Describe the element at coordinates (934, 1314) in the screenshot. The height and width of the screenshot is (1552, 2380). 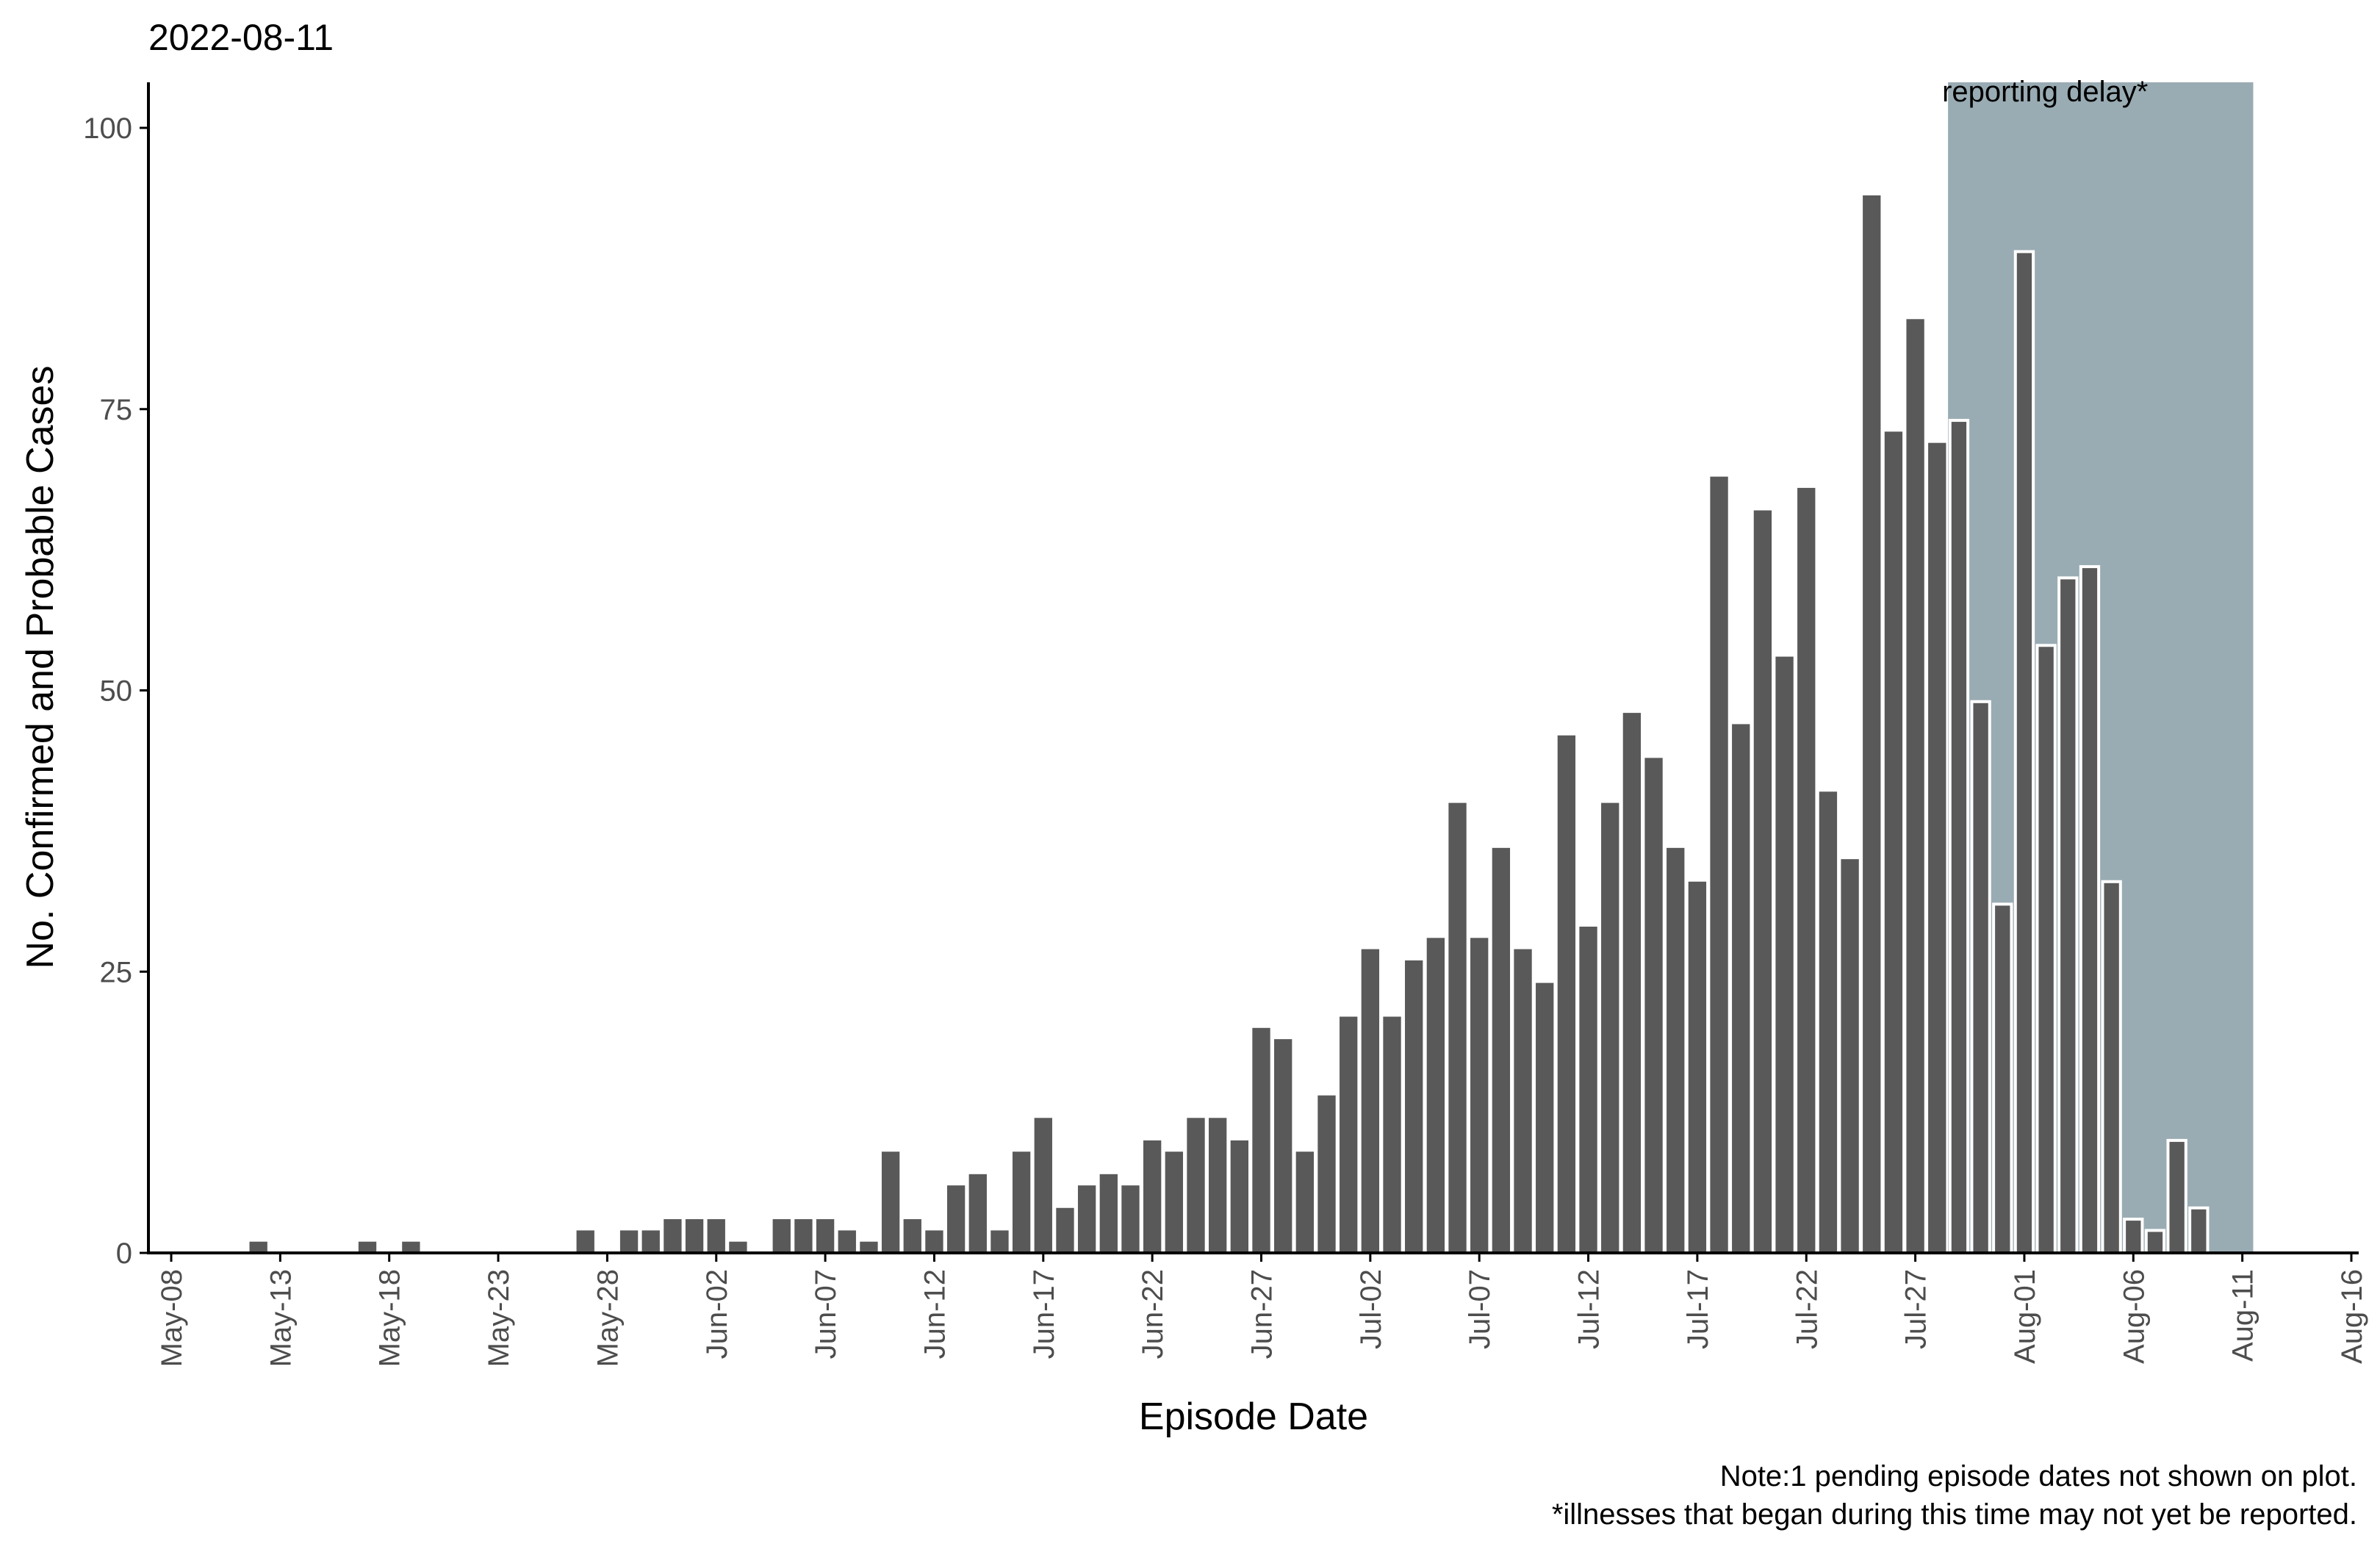
I see `x-tick-label: Jun-12` at that location.